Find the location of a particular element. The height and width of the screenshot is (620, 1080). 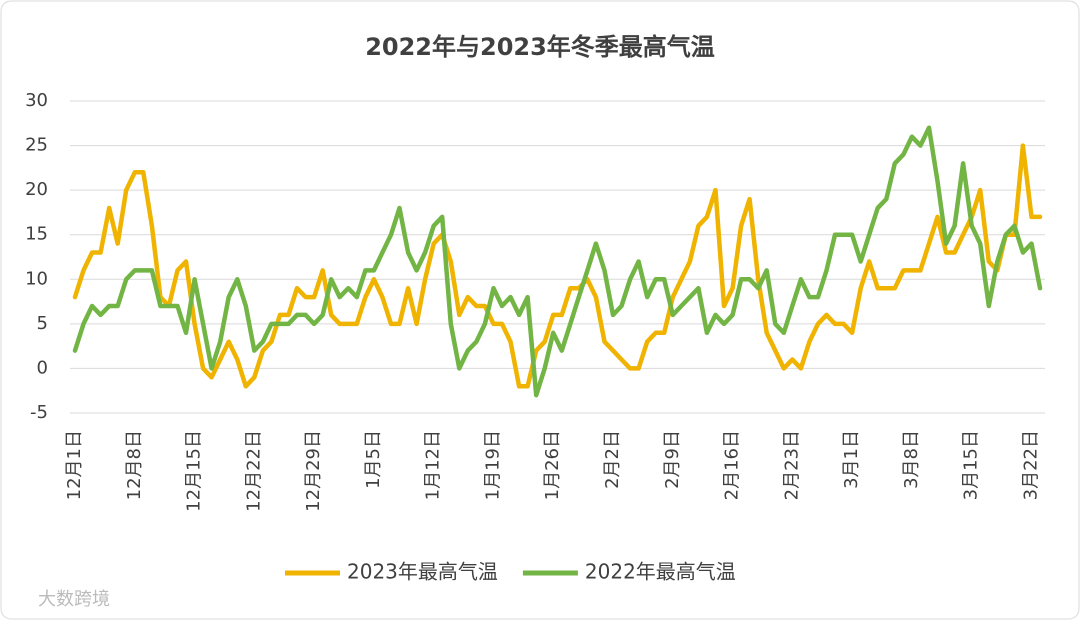

x-tick-label: 12月22日 is located at coordinates (253, 471).